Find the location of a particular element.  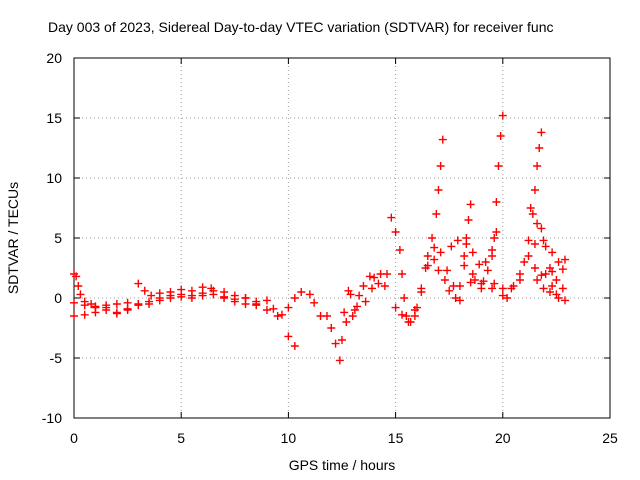

x-tick-label: 10 is located at coordinates (289, 438).